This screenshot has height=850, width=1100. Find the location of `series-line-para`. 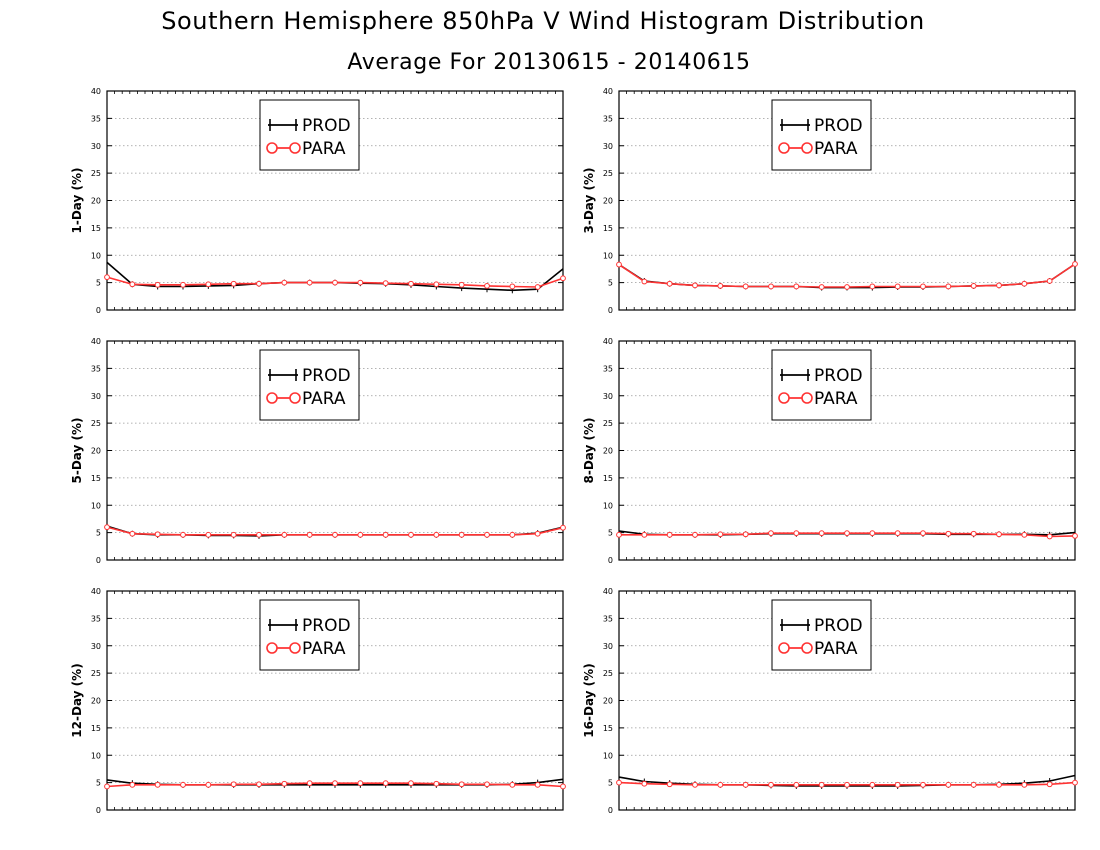

series-line-para is located at coordinates (847, 275).